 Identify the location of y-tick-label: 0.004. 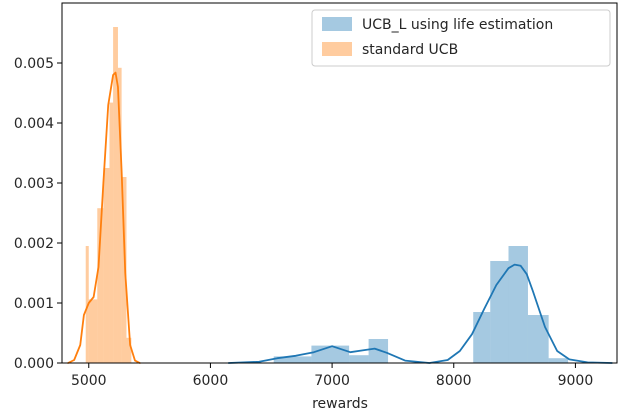
(34, 124).